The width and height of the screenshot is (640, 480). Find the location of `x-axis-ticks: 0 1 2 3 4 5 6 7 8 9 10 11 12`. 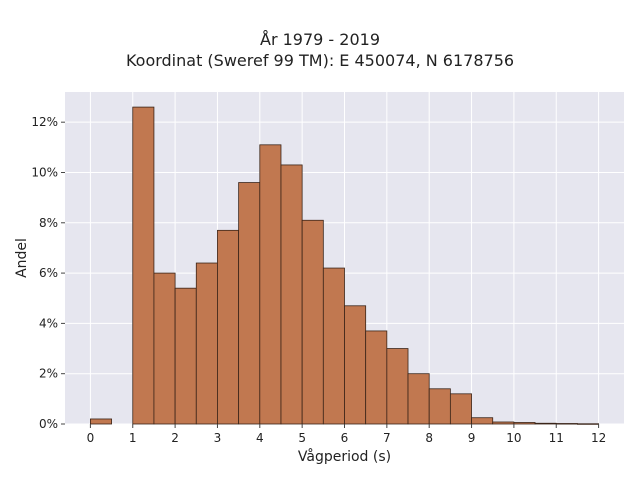

x-axis-ticks: 0 1 2 3 4 5 6 7 8 9 10 11 12 is located at coordinates (346, 434).